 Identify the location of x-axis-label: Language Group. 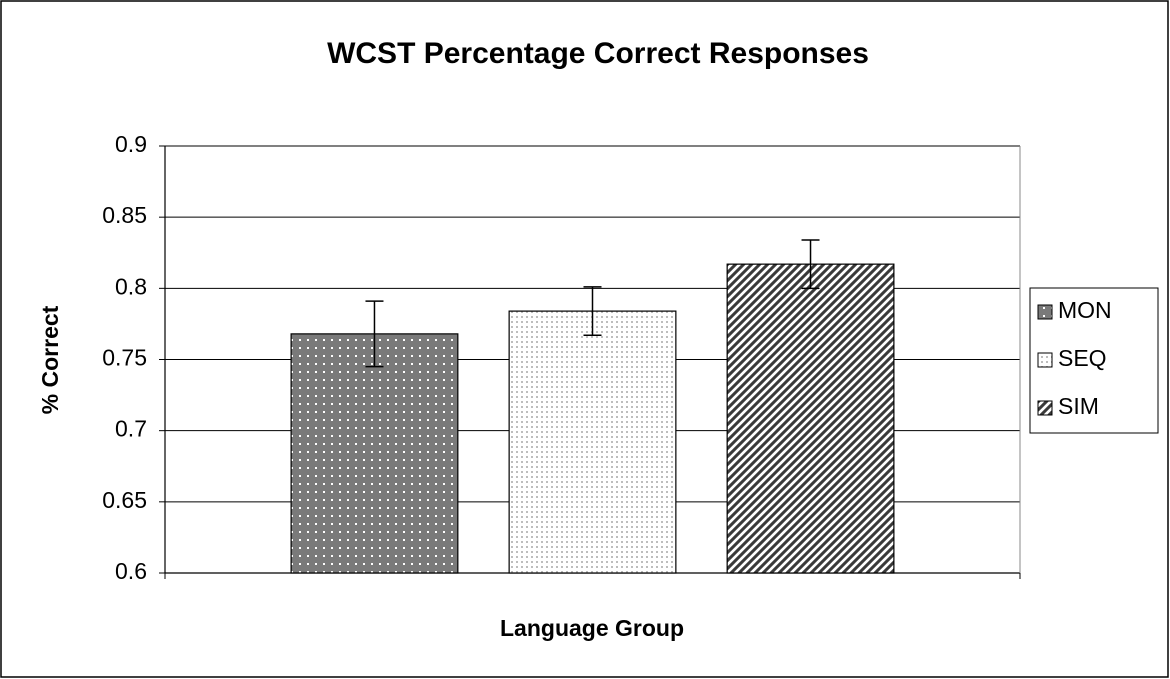
(592, 628).